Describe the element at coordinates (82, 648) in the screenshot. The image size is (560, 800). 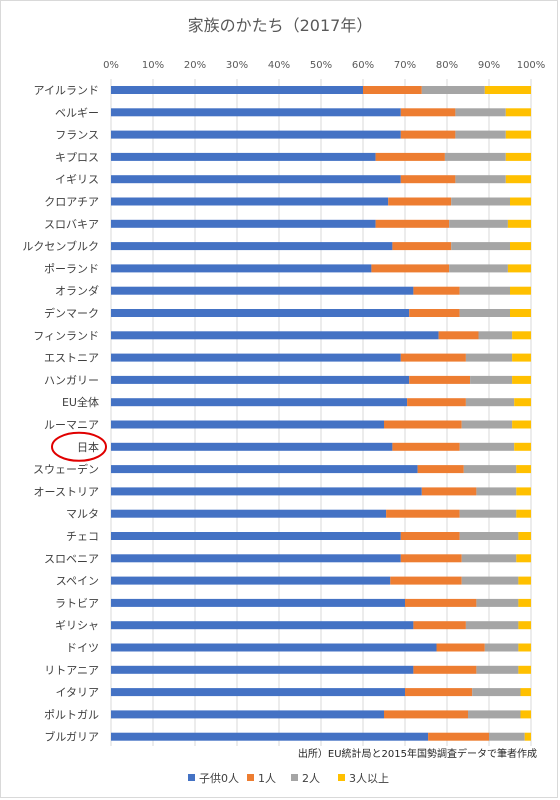
I see `category-label: ドイツ` at that location.